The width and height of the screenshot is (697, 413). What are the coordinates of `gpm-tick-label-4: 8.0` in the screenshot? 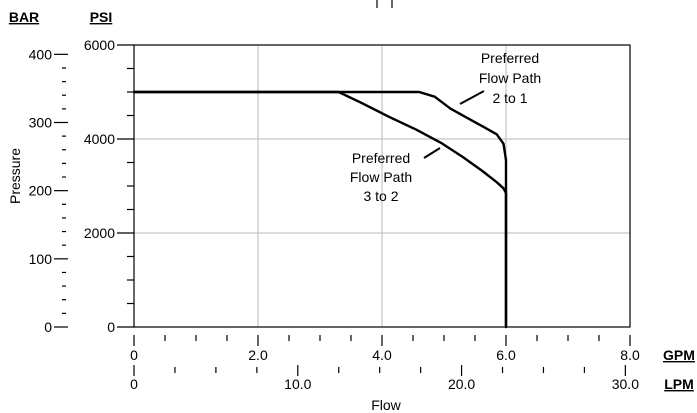 It's located at (630, 355).